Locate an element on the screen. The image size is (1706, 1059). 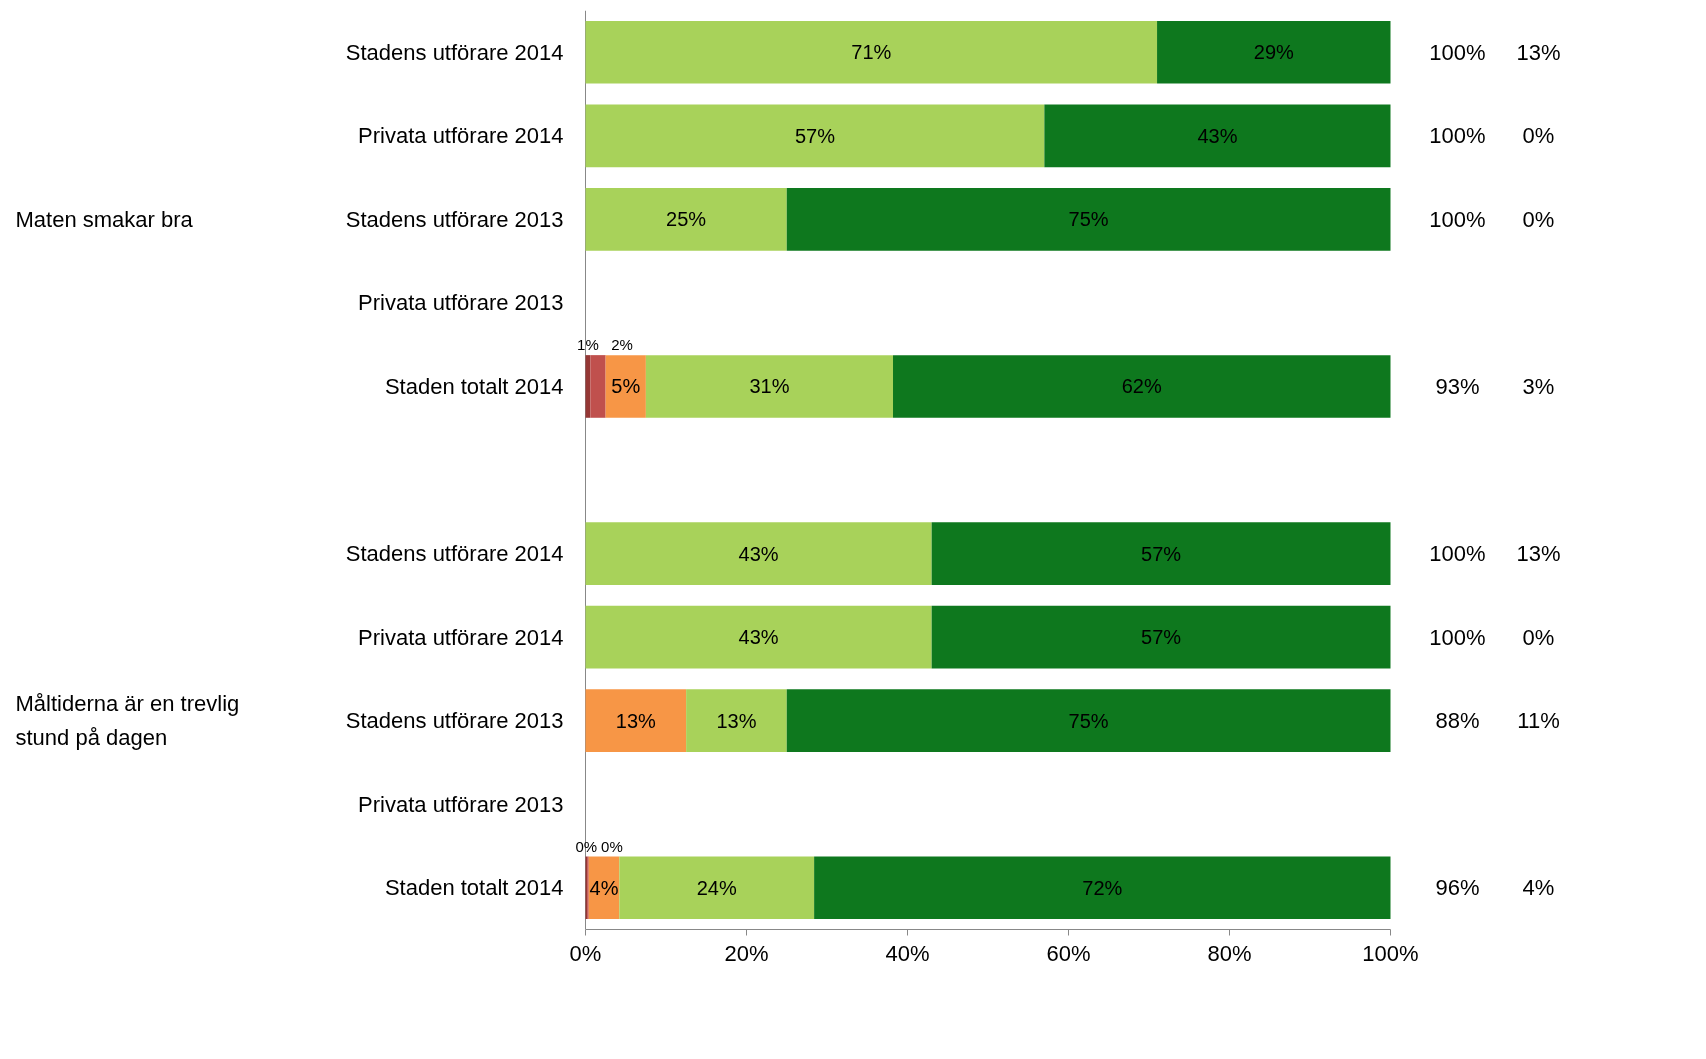
text: Måltiderna är en trevlig stund på dagen is located at coordinates (127, 721).